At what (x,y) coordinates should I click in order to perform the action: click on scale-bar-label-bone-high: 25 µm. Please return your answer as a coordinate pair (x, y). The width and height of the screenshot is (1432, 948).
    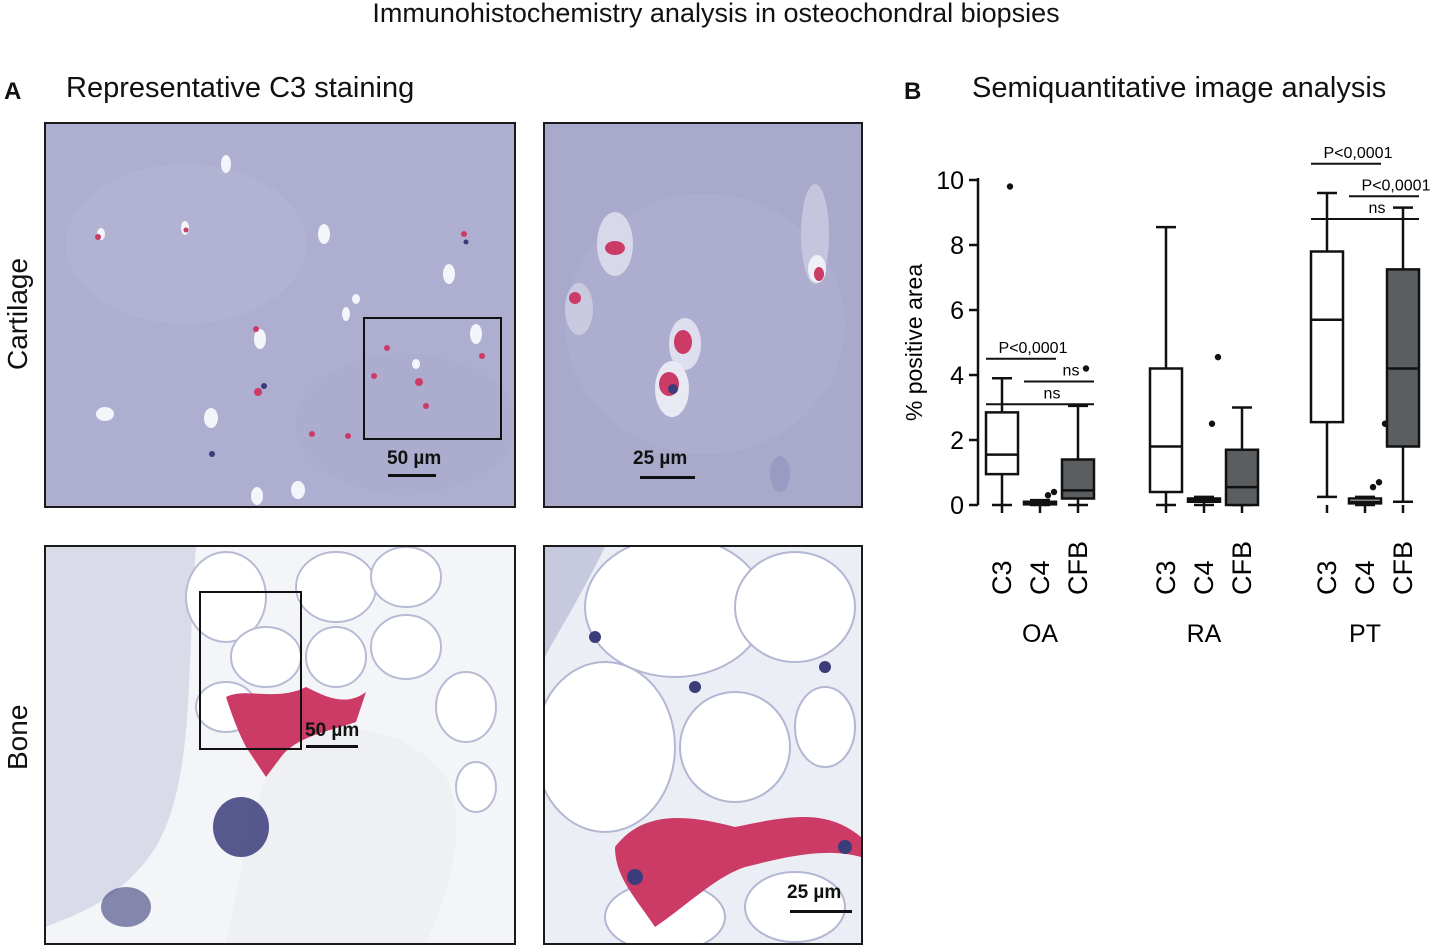
    Looking at the image, I should click on (814, 892).